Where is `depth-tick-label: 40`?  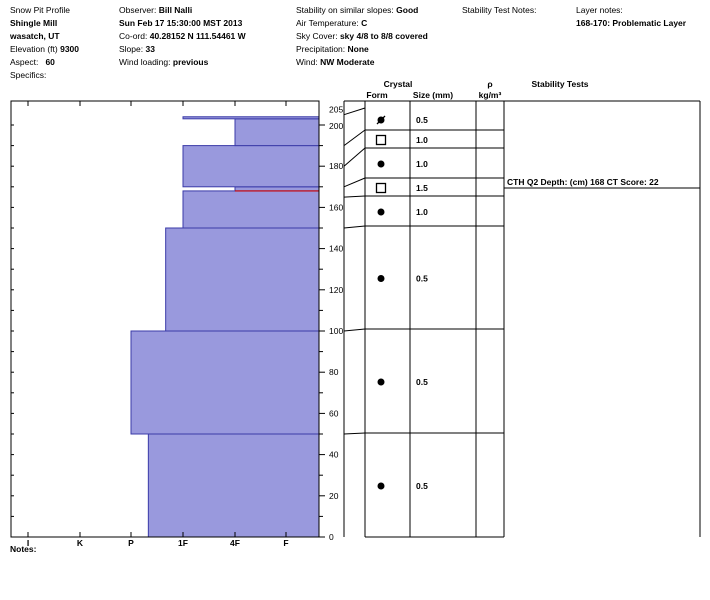
depth-tick-label: 40 is located at coordinates (334, 455).